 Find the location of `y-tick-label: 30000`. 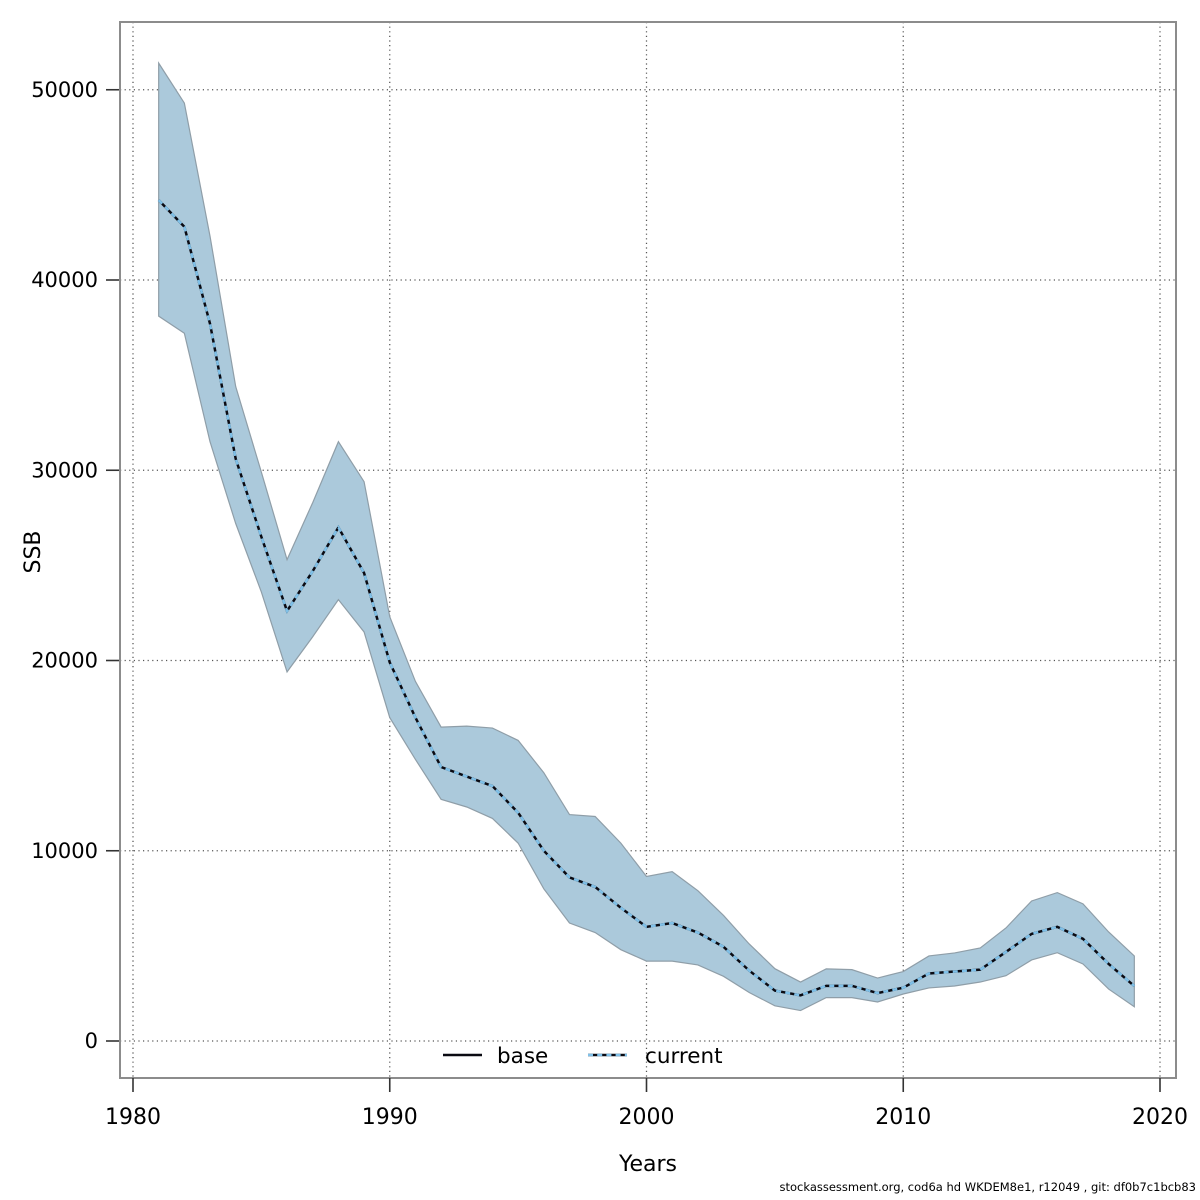

y-tick-label: 30000 is located at coordinates (64, 470).